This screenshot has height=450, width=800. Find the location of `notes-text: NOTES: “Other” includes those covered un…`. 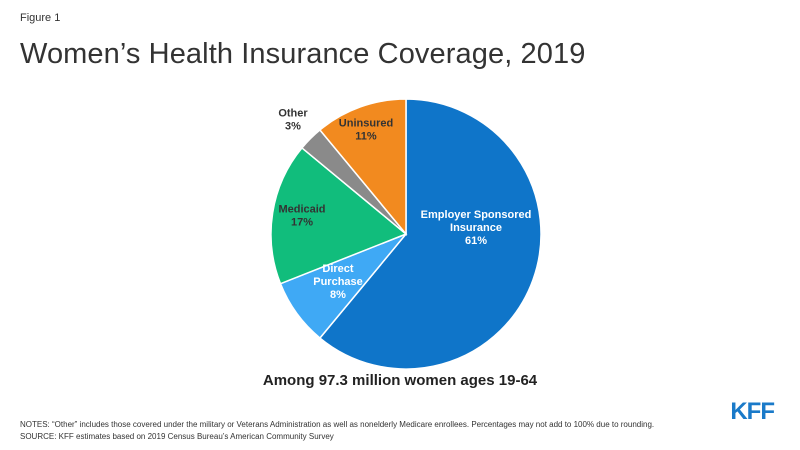

notes-text: NOTES: “Other” includes those covered un… is located at coordinates (337, 424).